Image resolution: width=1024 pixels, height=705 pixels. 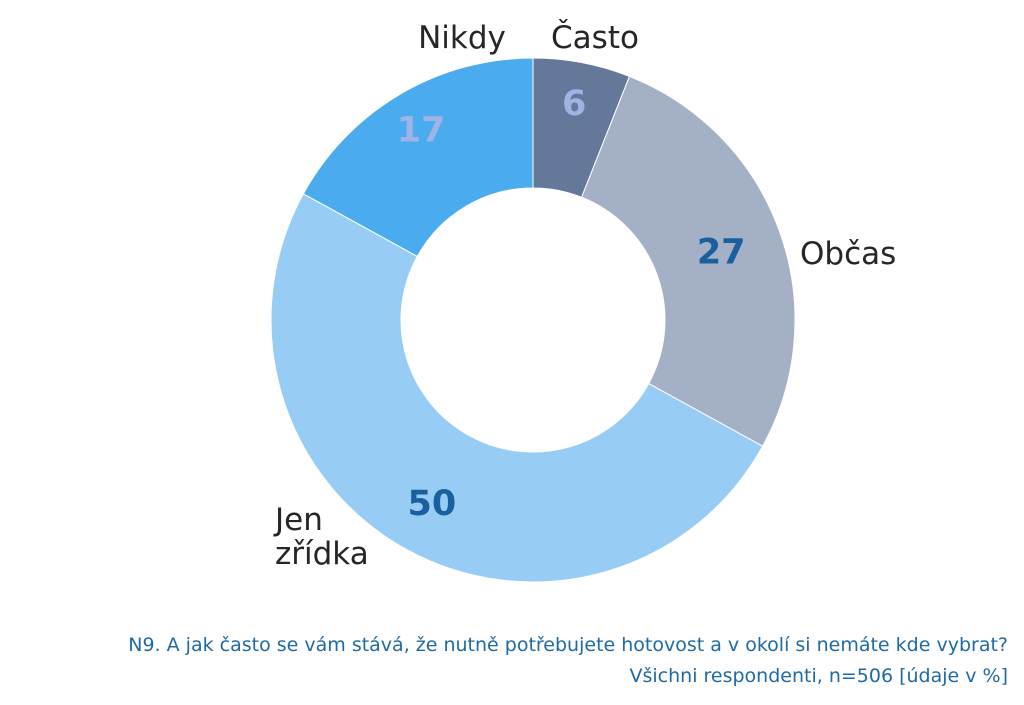 I want to click on slice-nikdy, so click(x=418, y=157).